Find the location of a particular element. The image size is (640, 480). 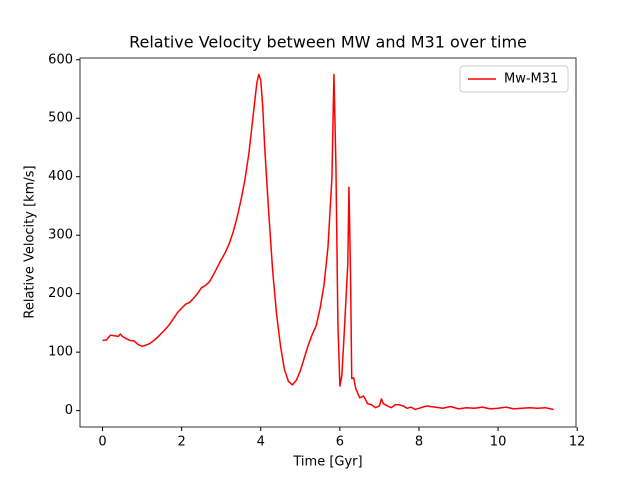

x-tick-label: 6 is located at coordinates (340, 442).